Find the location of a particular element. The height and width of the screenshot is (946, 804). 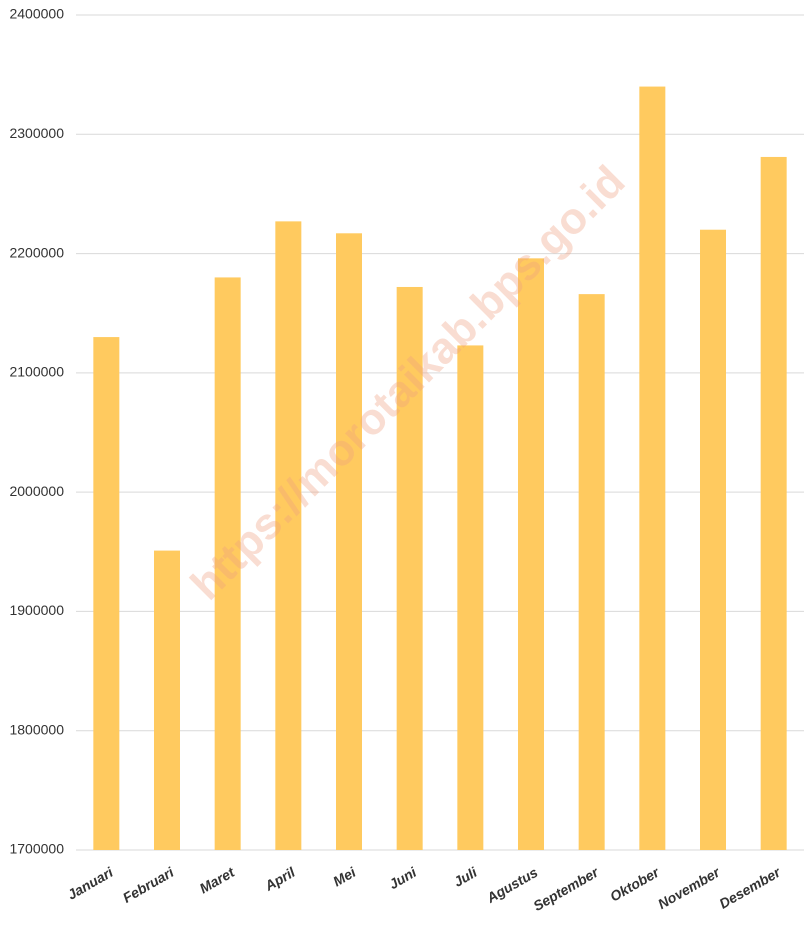

y-tick-label: 2400000 is located at coordinates (36, 14).